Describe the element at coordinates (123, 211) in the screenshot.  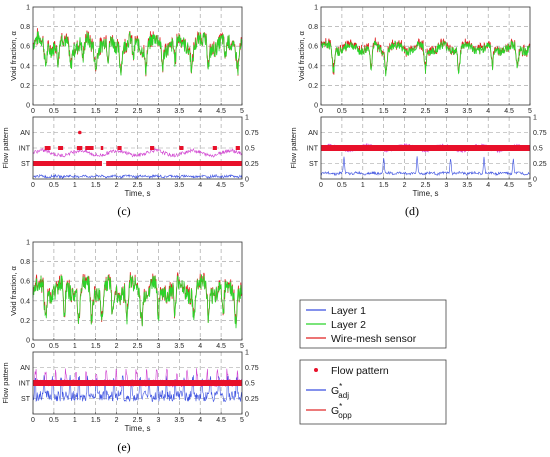
I see `caption-c: (c)` at that location.